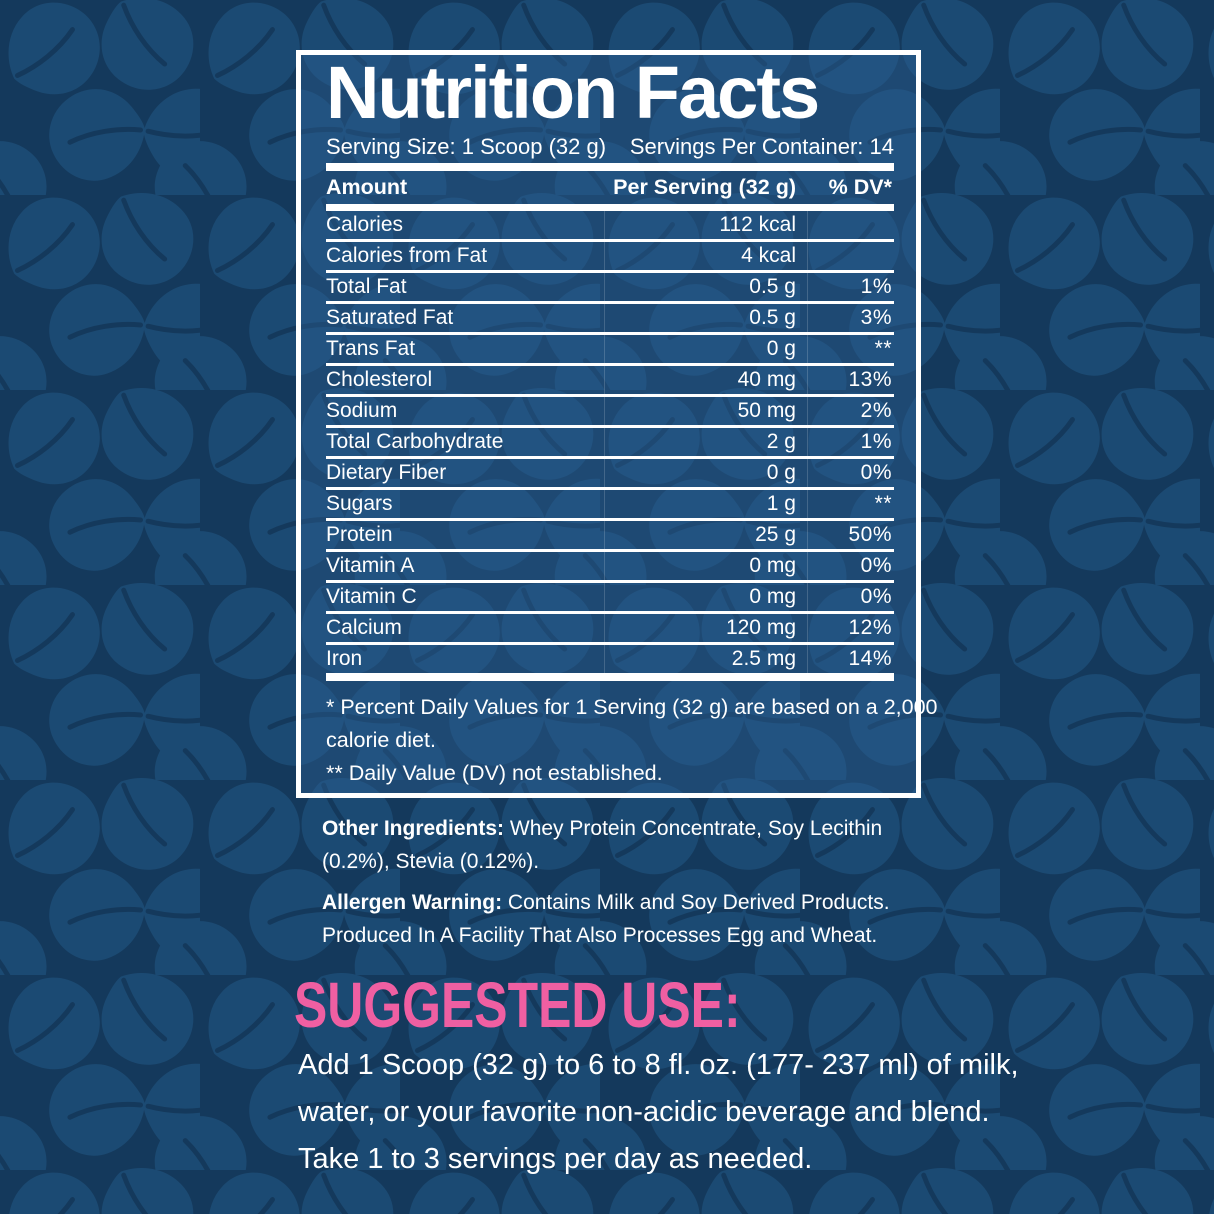 This screenshot has width=1214, height=1214. I want to click on serving-size-text: Serving Size: 1 Scoop (32 g), so click(466, 146).